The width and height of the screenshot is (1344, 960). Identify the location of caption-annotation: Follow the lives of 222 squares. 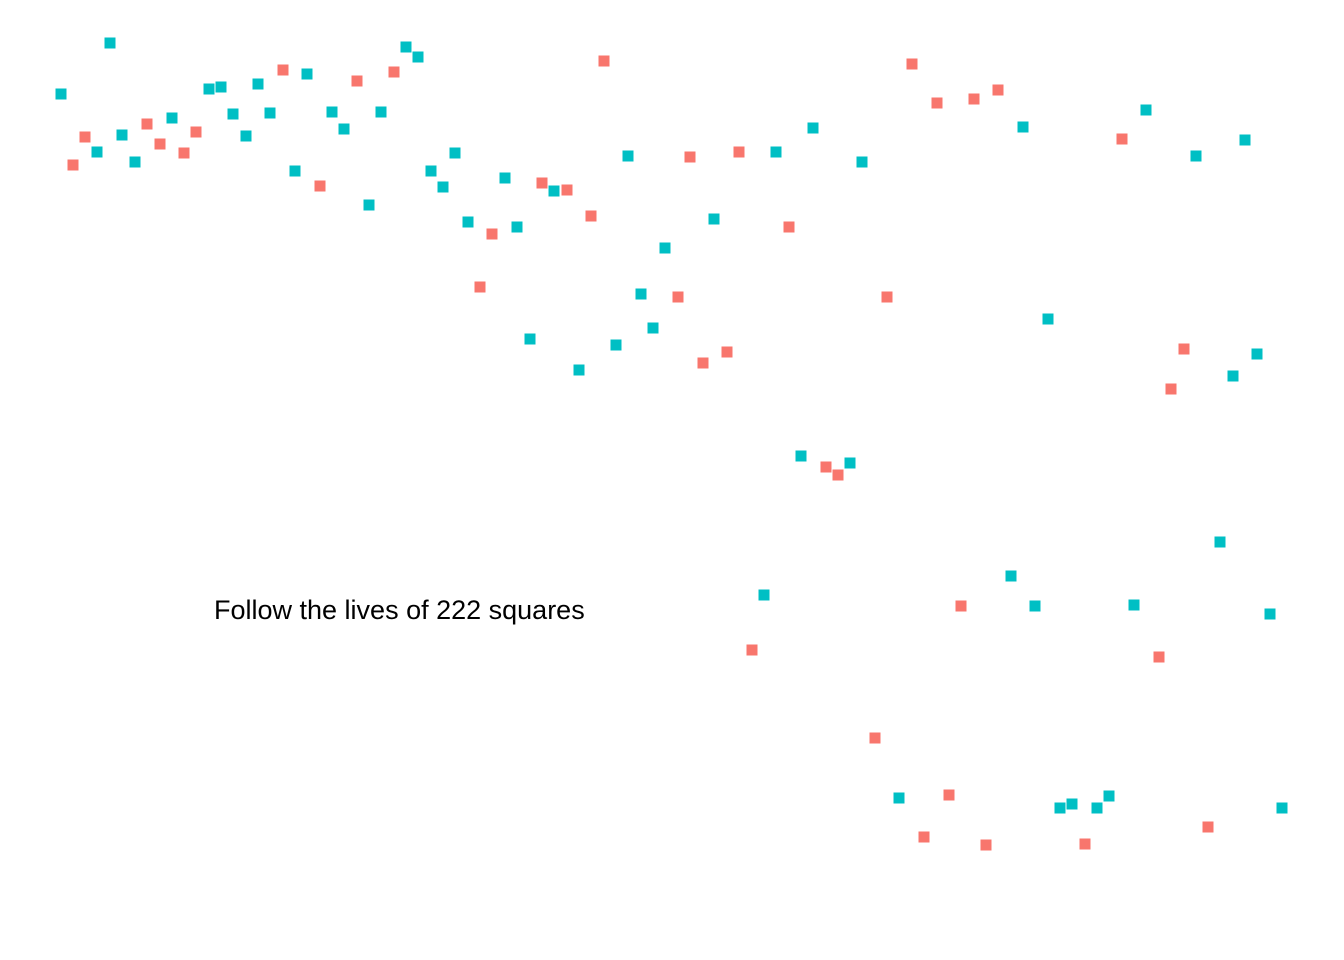
(399, 610).